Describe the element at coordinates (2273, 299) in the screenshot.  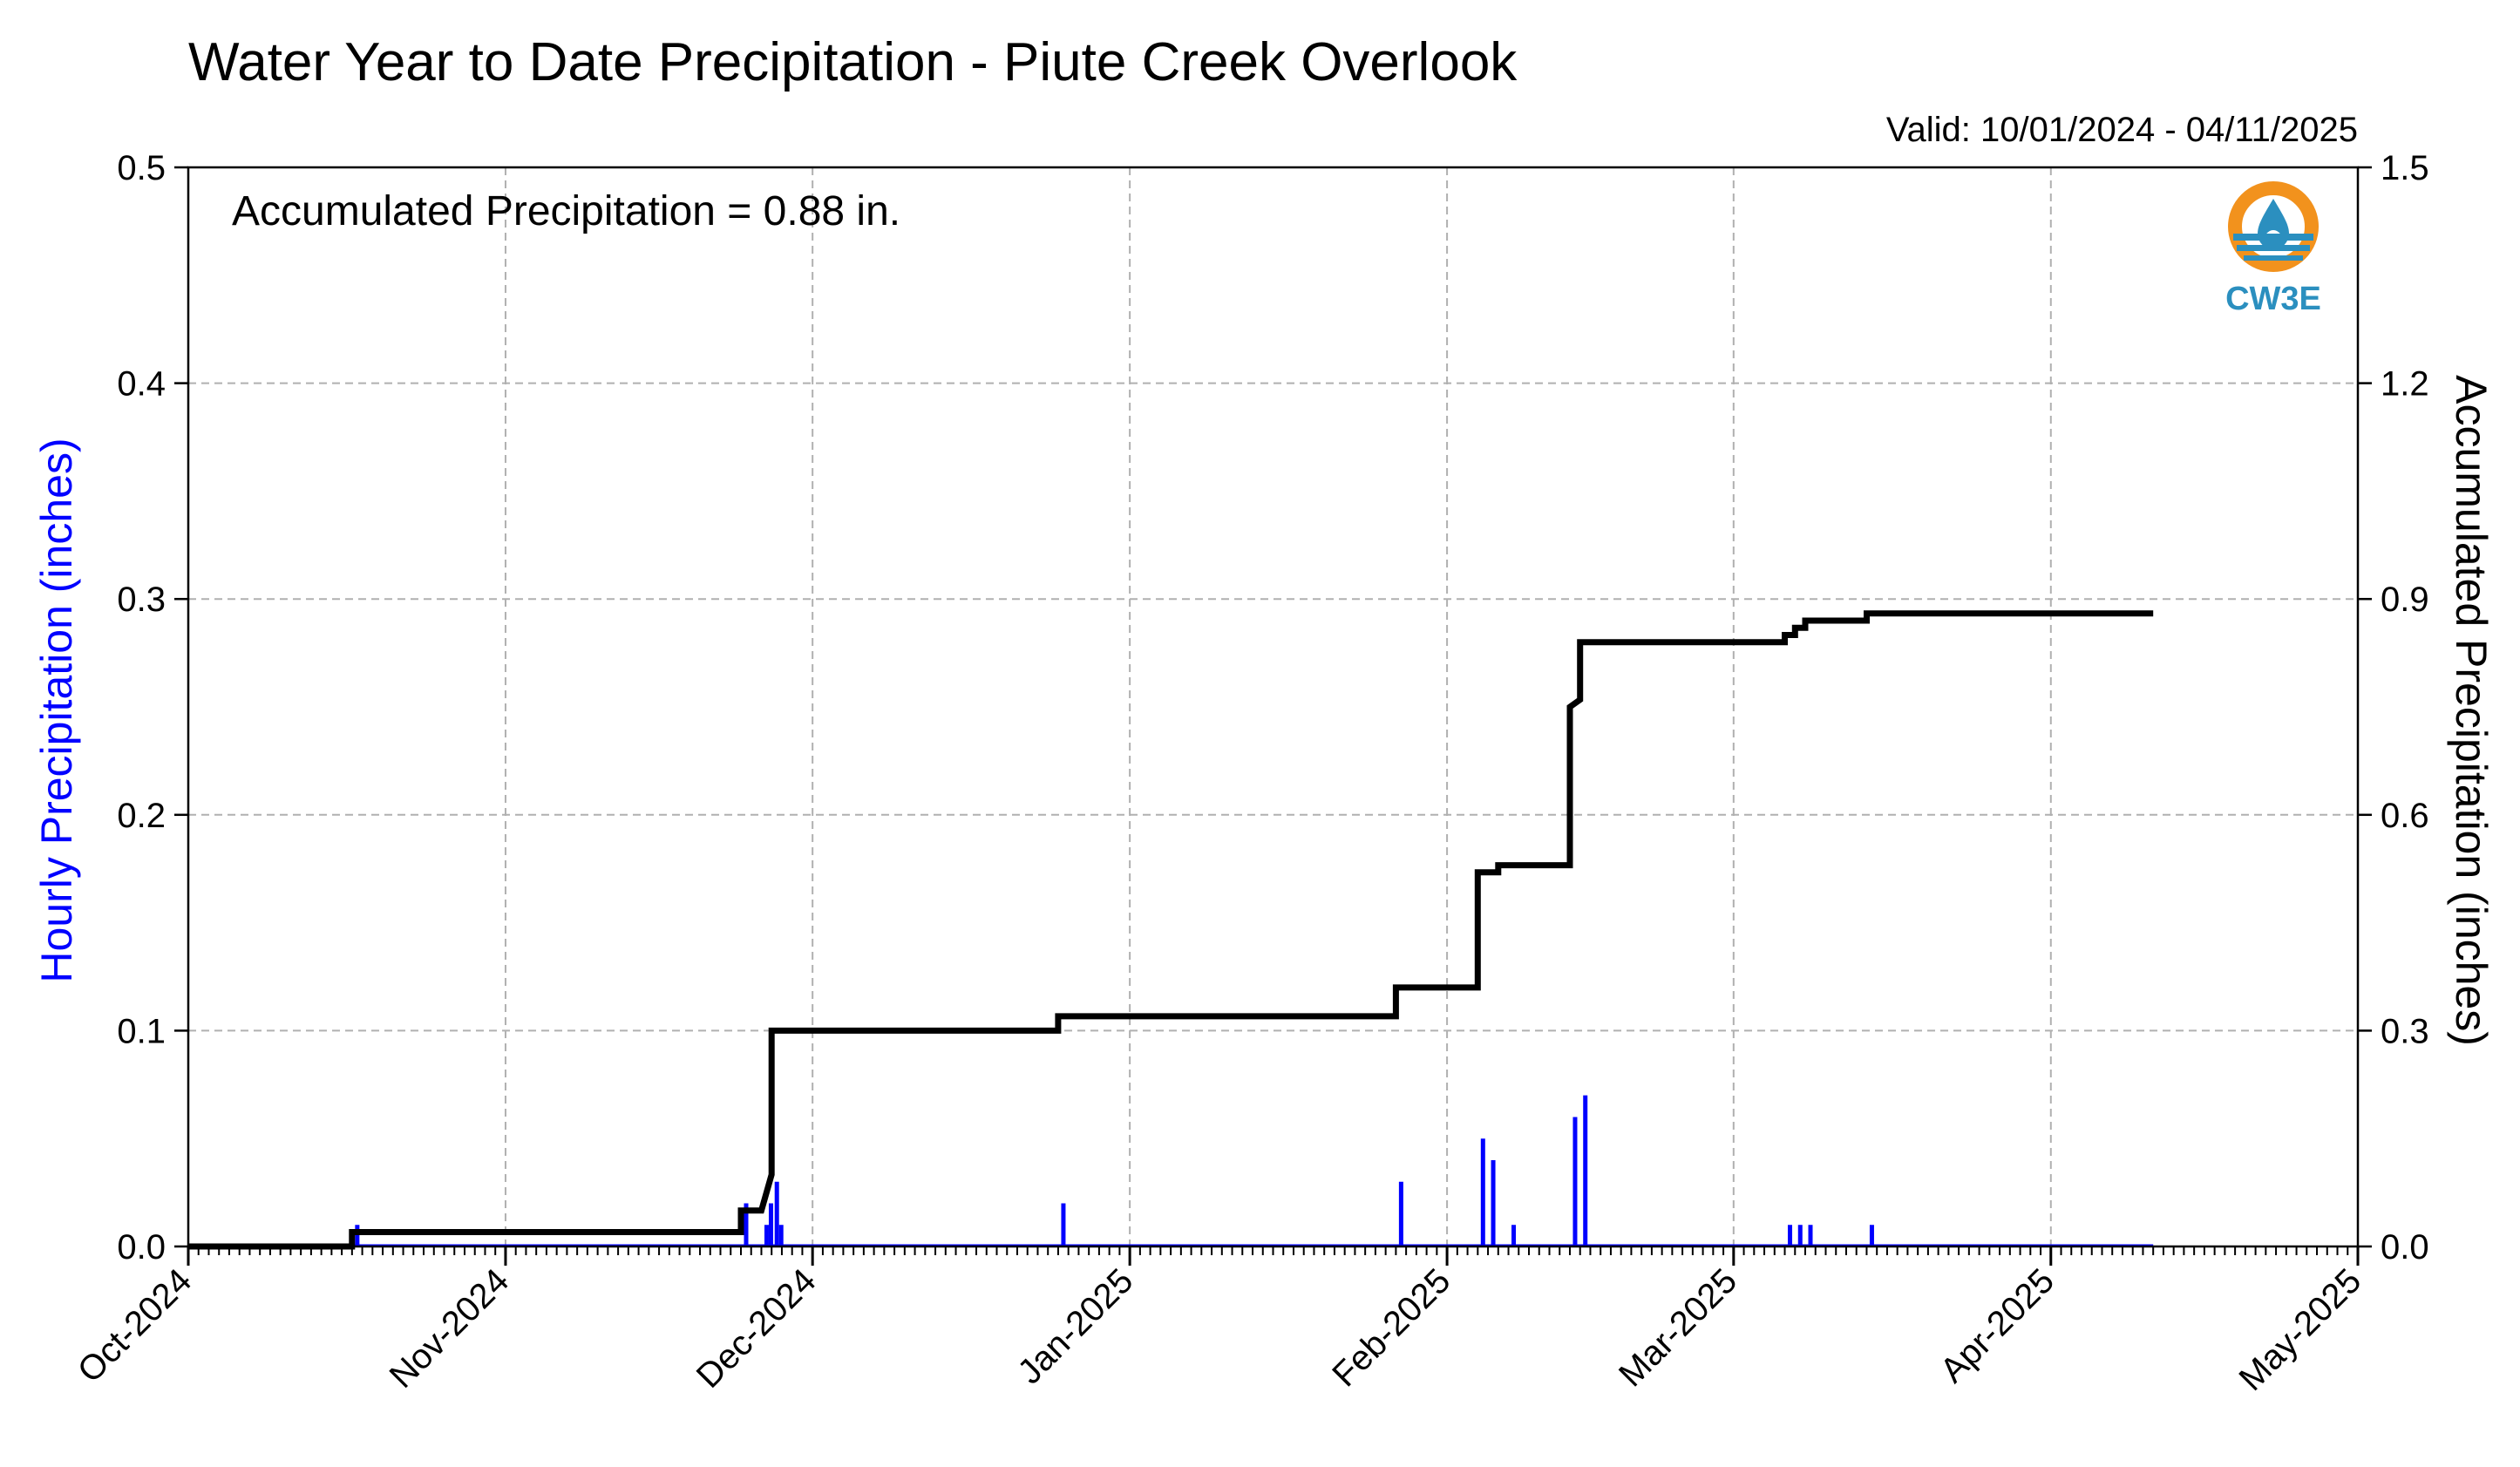
I see `cw3e-logo-text: CW3E` at that location.